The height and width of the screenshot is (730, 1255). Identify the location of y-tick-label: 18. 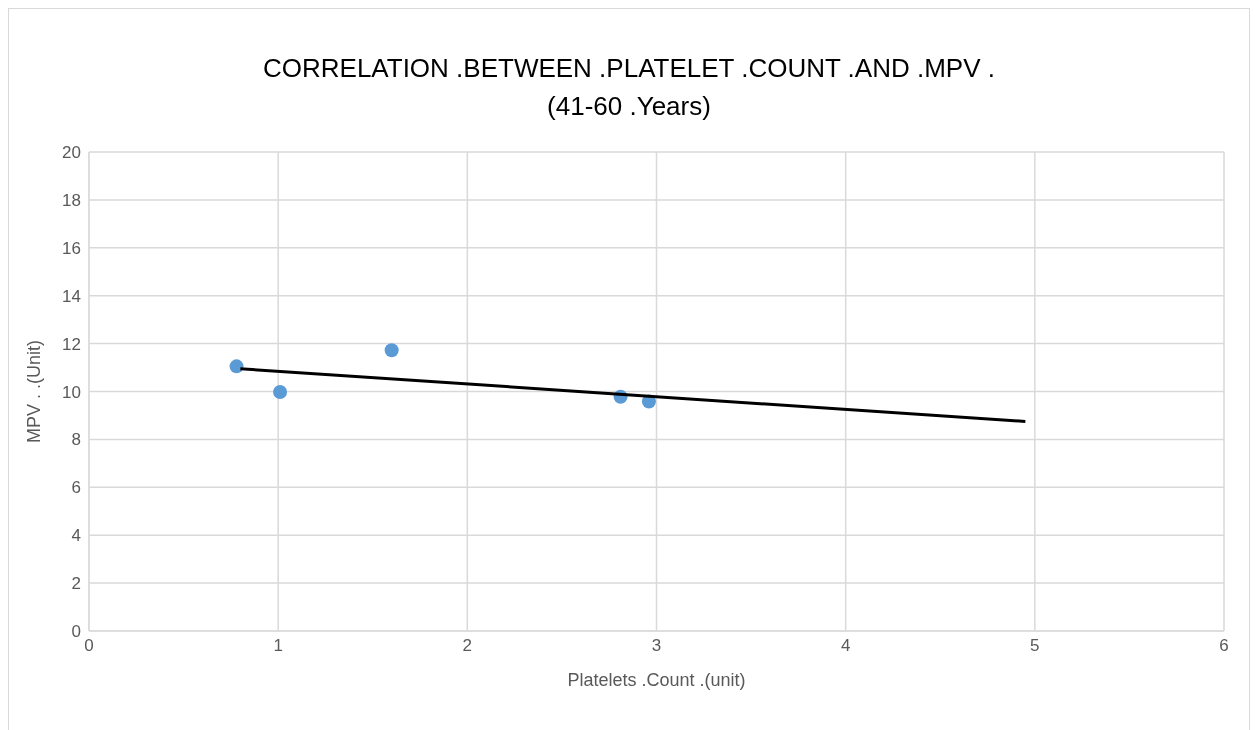
(71, 200).